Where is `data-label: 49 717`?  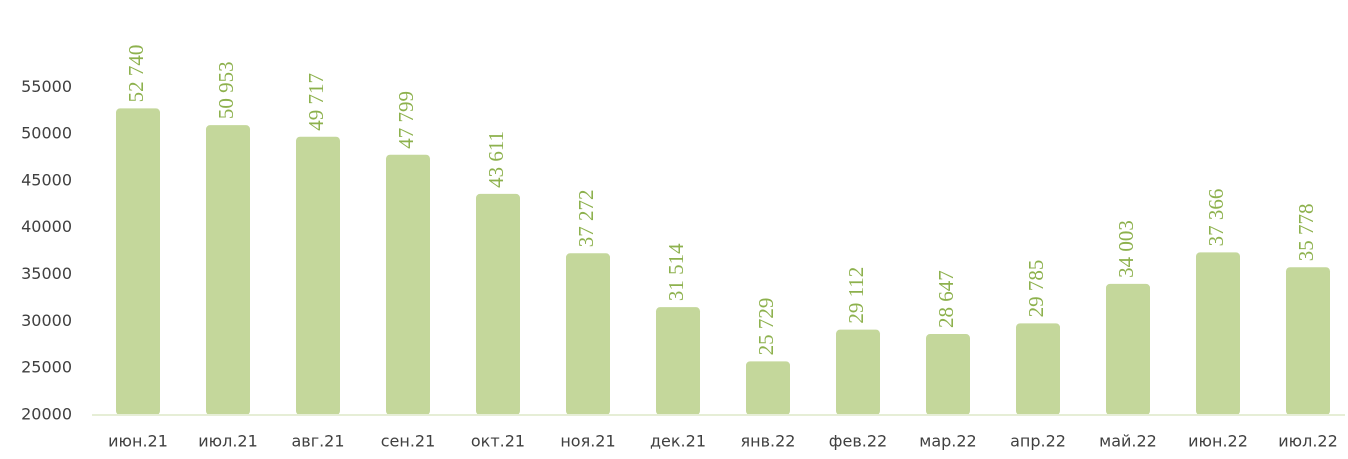
data-label: 49 717 is located at coordinates (316, 102).